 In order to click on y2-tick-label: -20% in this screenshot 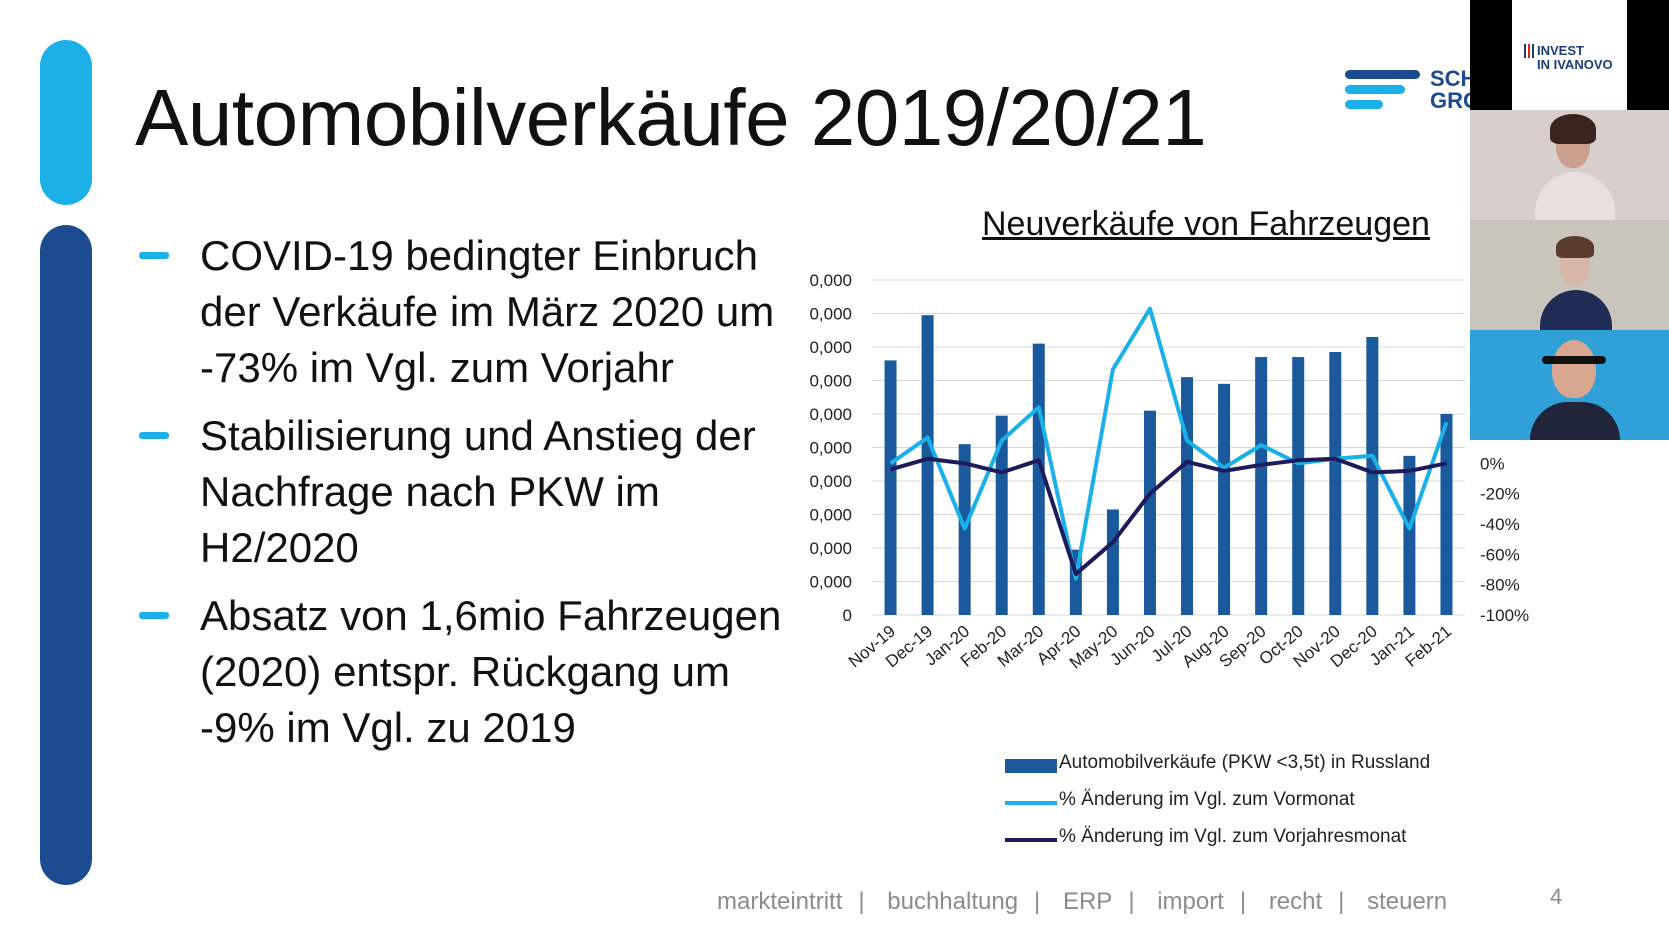, I will do `click(1500, 494)`.